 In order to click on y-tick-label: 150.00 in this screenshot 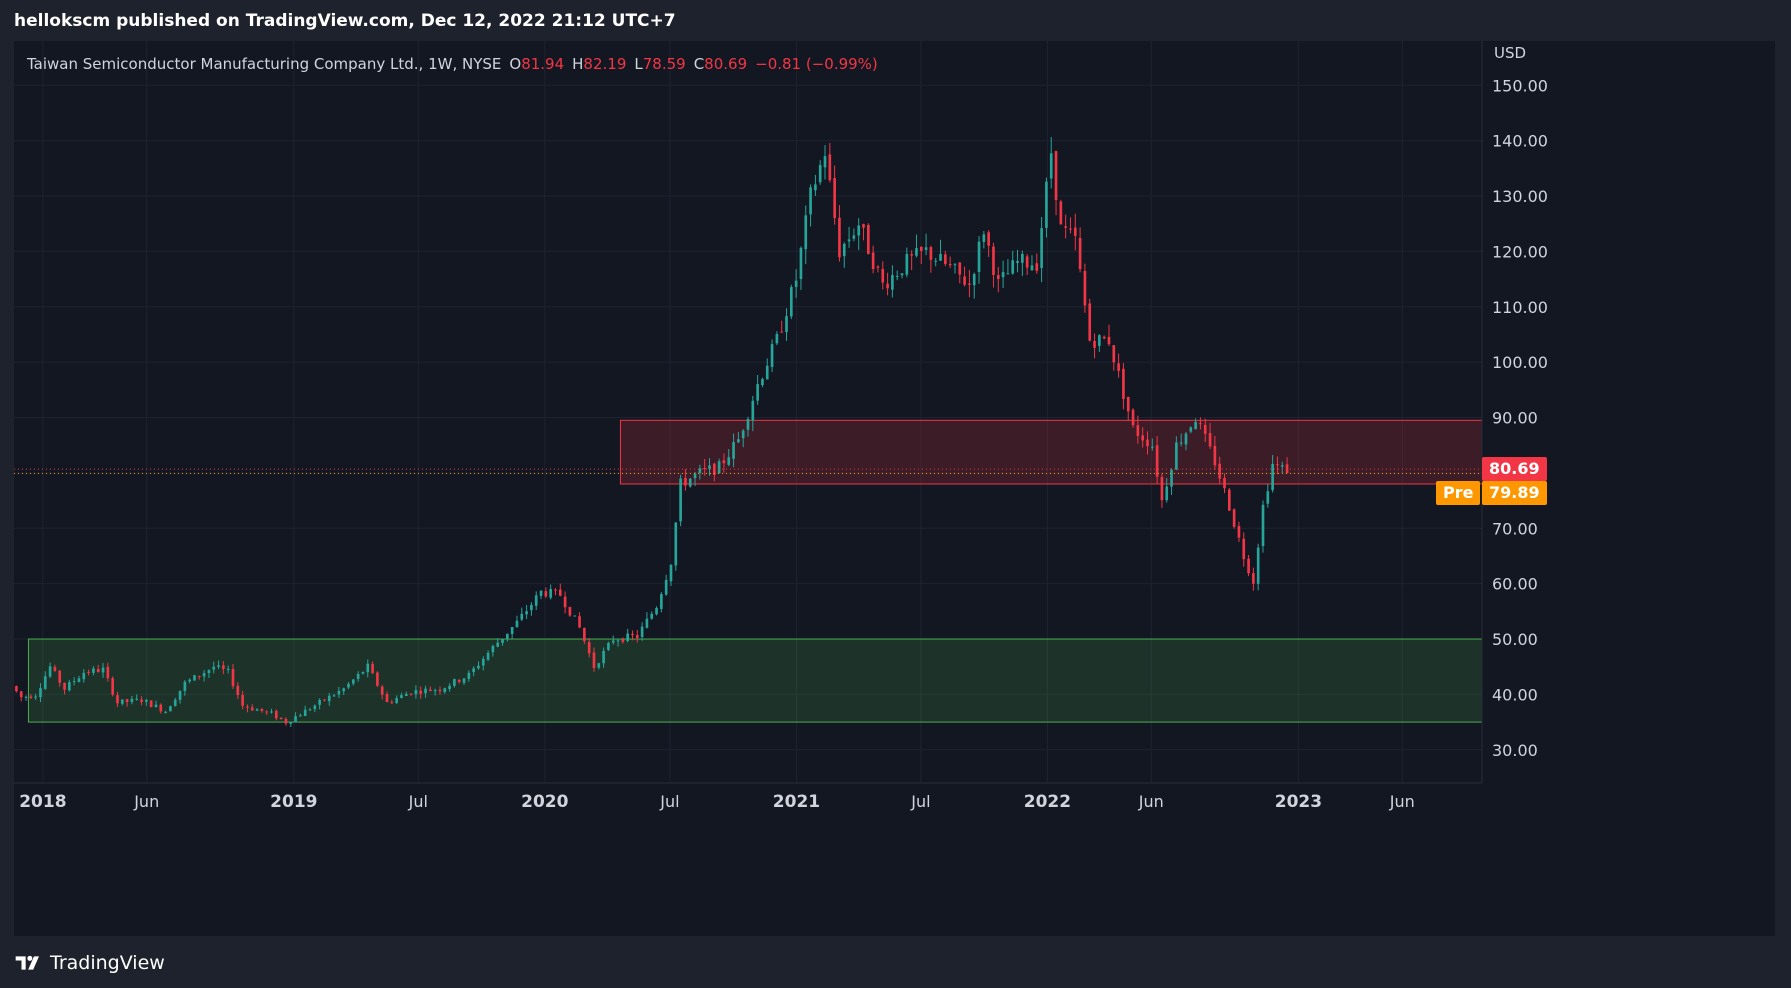, I will do `click(1520, 85)`.